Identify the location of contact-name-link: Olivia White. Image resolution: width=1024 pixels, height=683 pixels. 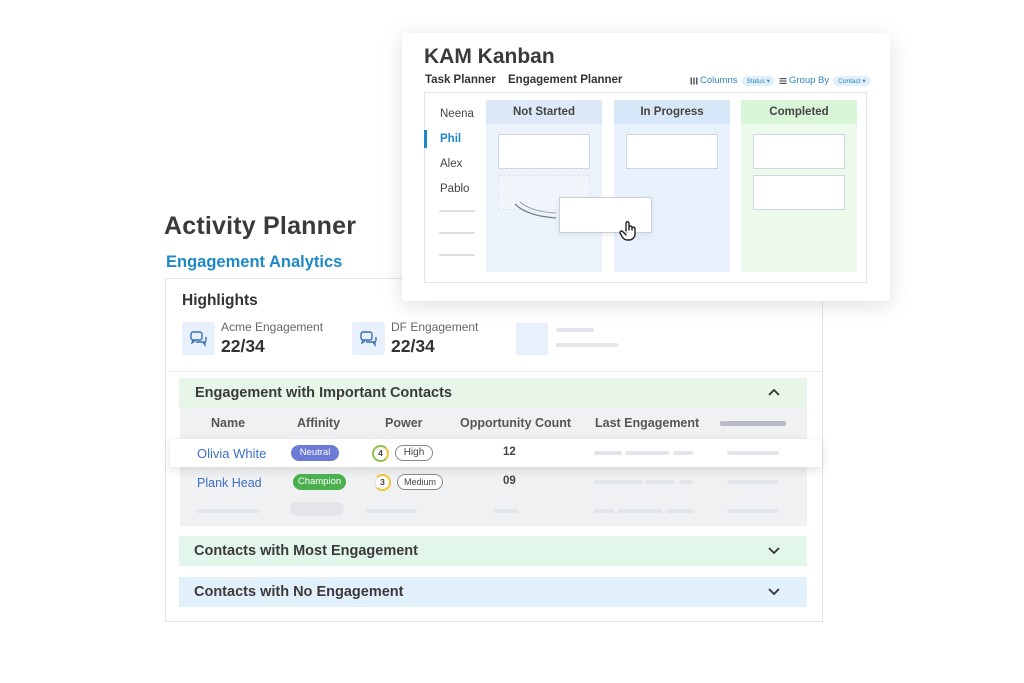
(232, 453).